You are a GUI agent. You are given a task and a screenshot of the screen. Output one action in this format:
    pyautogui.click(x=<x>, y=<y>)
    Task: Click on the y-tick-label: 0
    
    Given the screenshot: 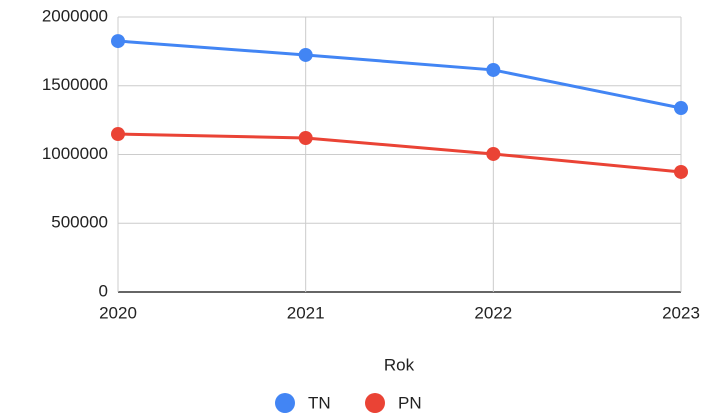 What is the action you would take?
    pyautogui.click(x=103, y=290)
    